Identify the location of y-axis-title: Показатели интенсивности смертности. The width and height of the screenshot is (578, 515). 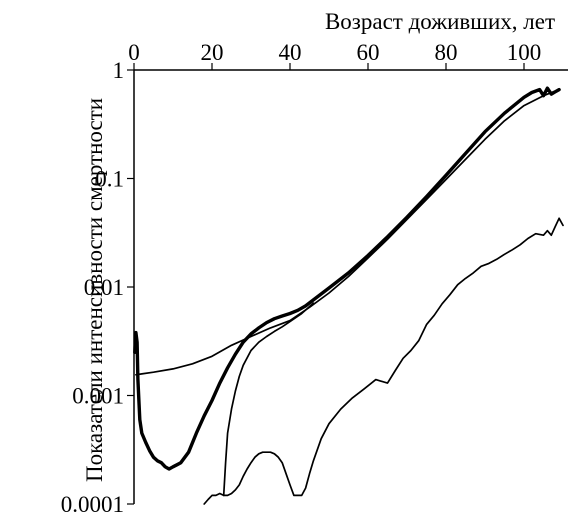
(94, 290).